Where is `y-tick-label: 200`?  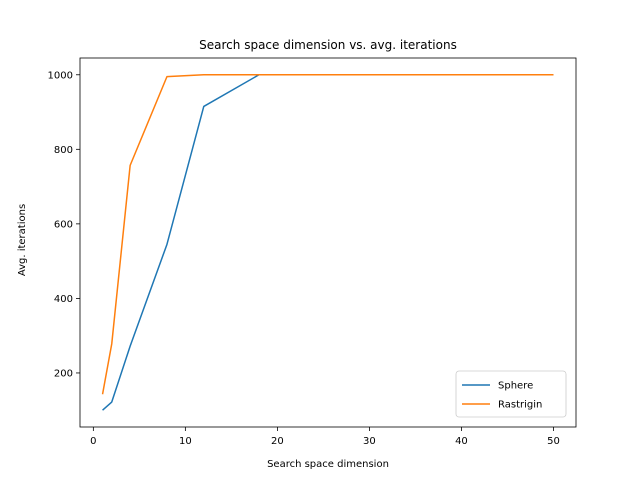 y-tick-label: 200 is located at coordinates (63, 373).